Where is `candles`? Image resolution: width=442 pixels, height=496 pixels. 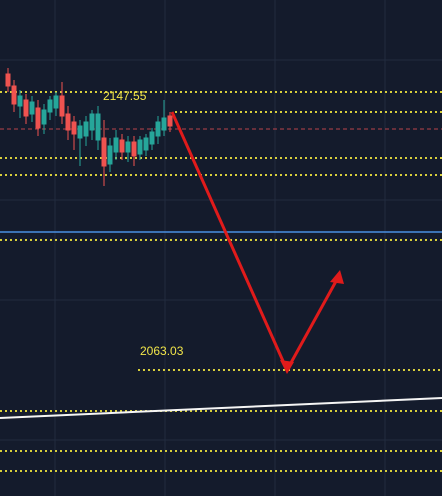 candles is located at coordinates (89, 127).